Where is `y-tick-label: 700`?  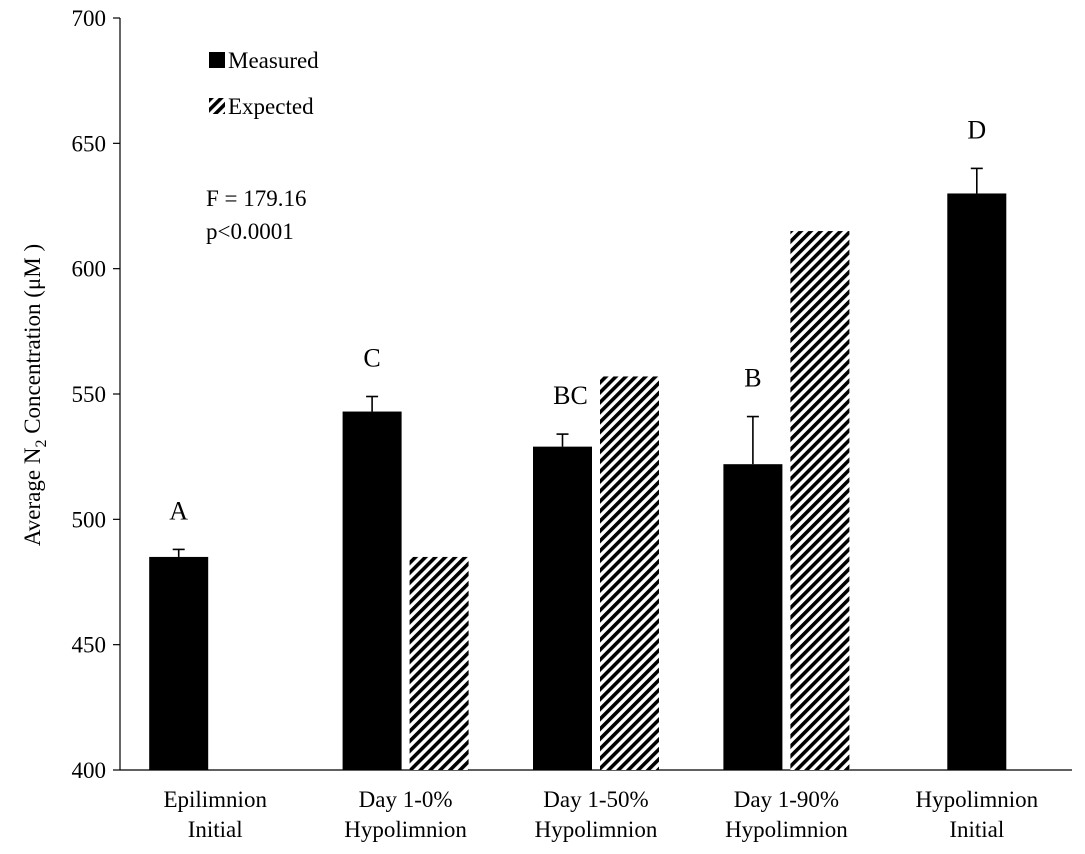 y-tick-label: 700 is located at coordinates (89, 18).